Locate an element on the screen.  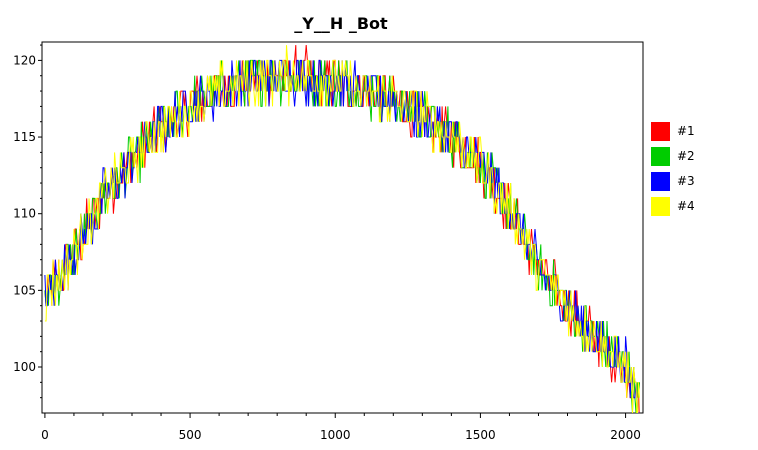
x-tick-label: 1500 is located at coordinates (480, 435).